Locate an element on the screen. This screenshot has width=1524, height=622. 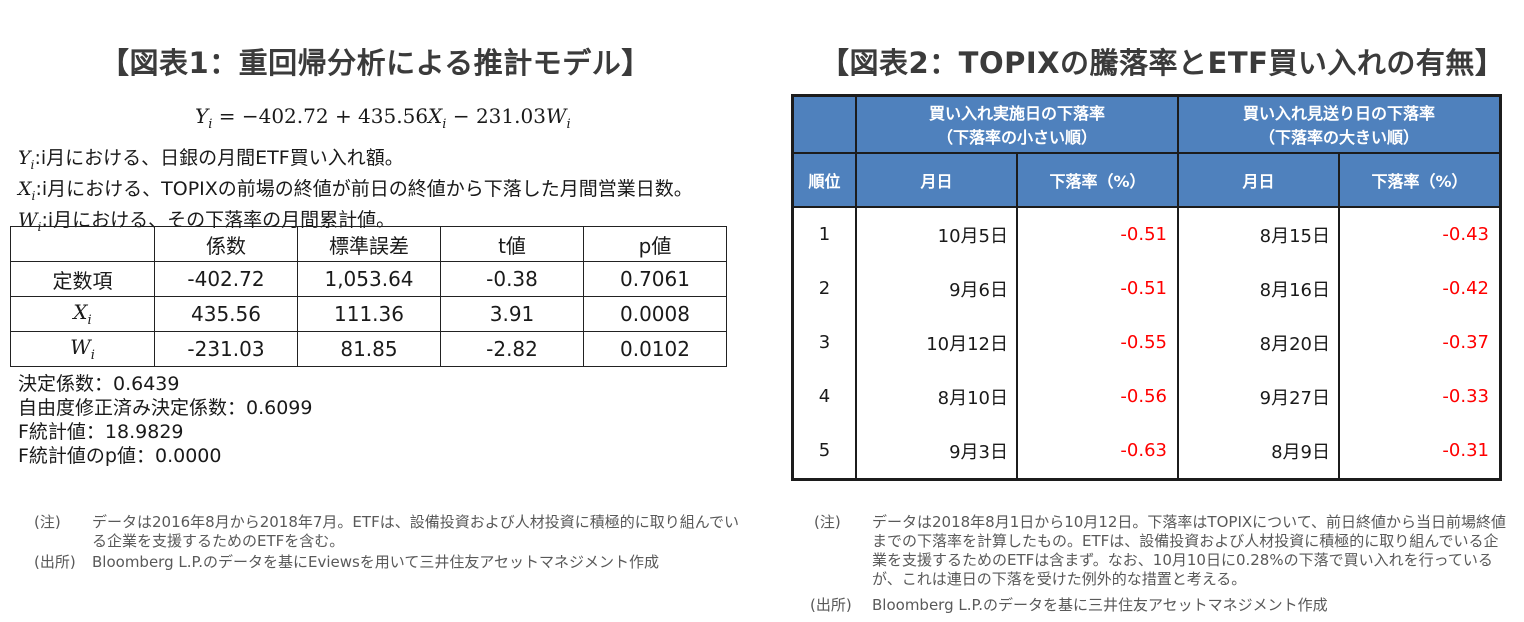
buy-date: 9月6日 is located at coordinates (936, 288).